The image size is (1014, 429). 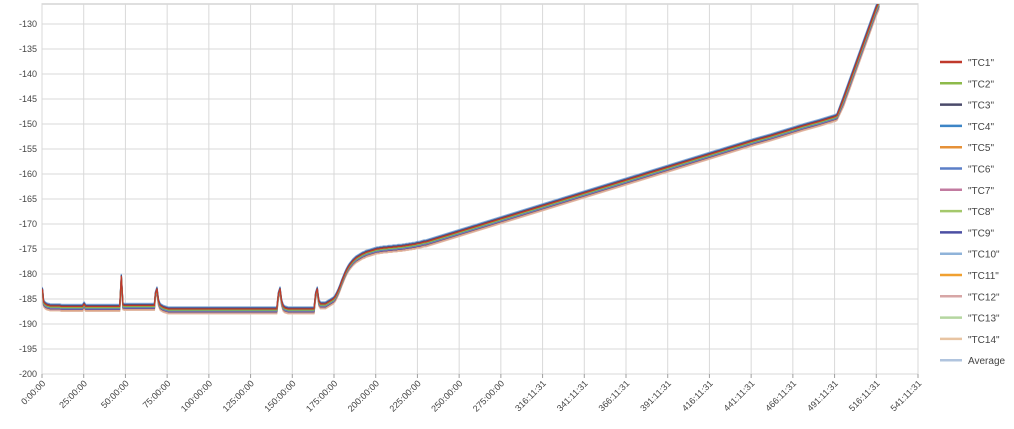 What do you see at coordinates (983, 276) in the screenshot?
I see `legend-entry: "TC11"` at bounding box center [983, 276].